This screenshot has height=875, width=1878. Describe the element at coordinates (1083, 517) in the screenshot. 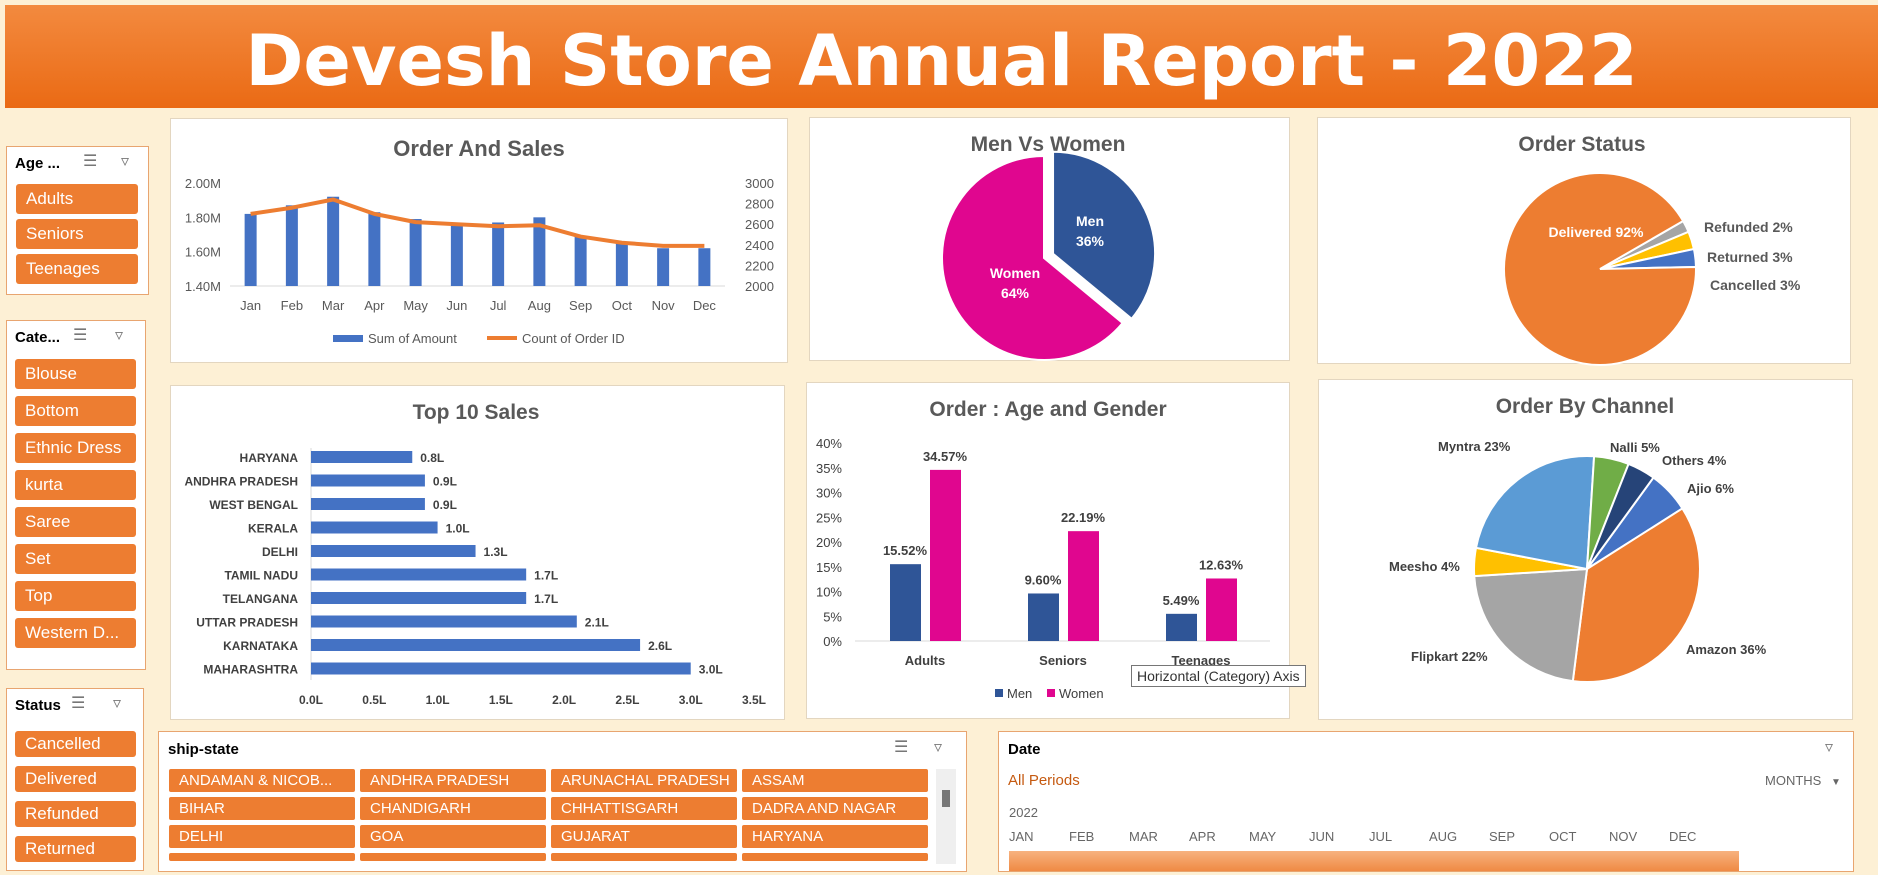

I see `data-label: 22.19%` at that location.